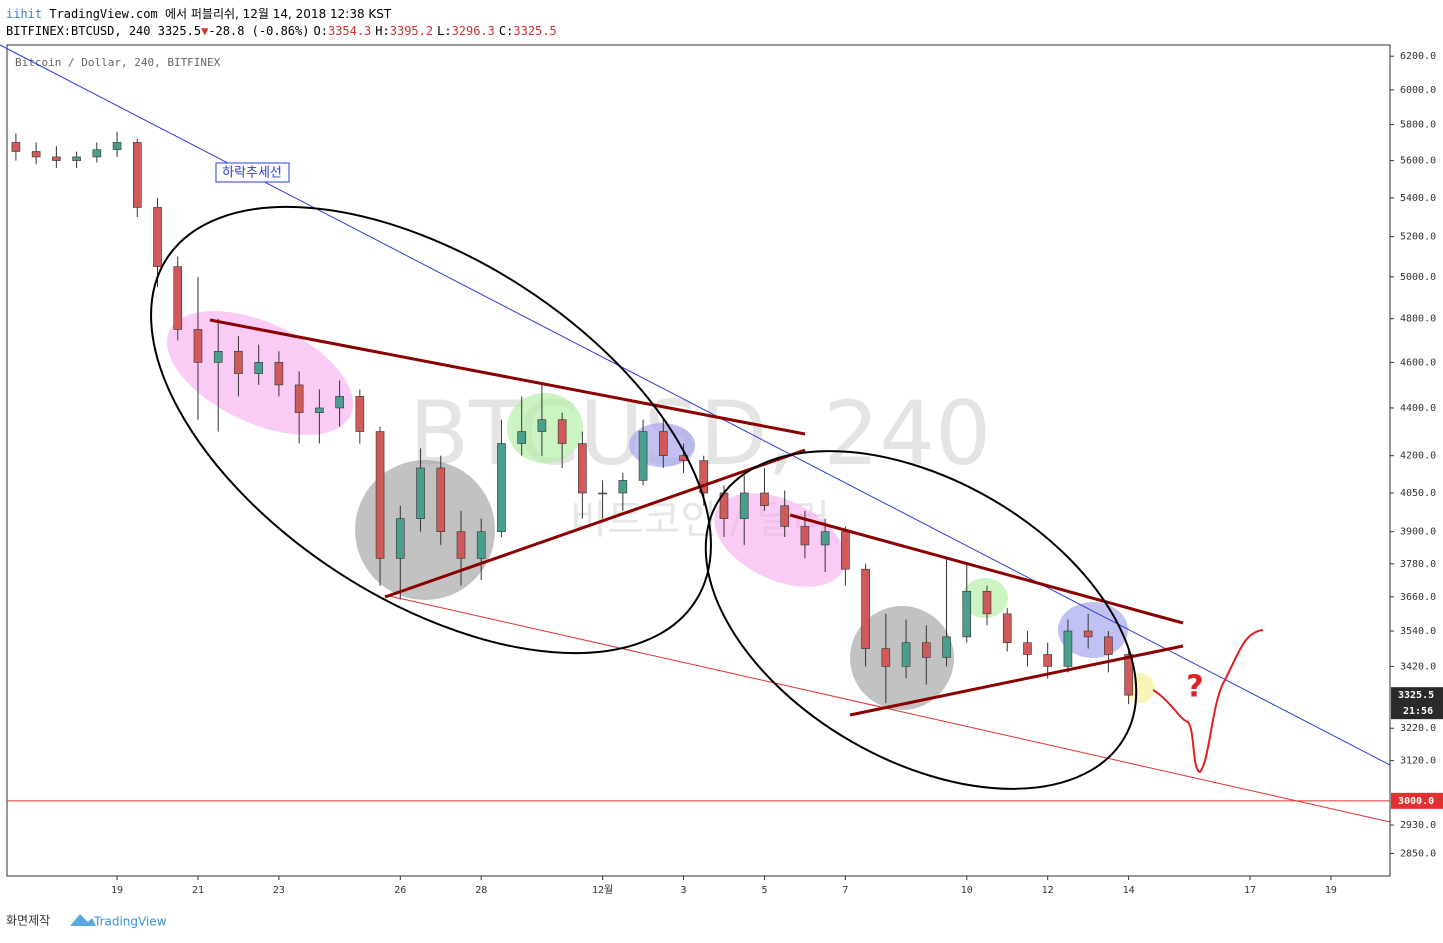 This screenshot has height=943, width=1443. What do you see at coordinates (1418, 362) in the screenshot?
I see `y-tick-label: 4600.0` at bounding box center [1418, 362].